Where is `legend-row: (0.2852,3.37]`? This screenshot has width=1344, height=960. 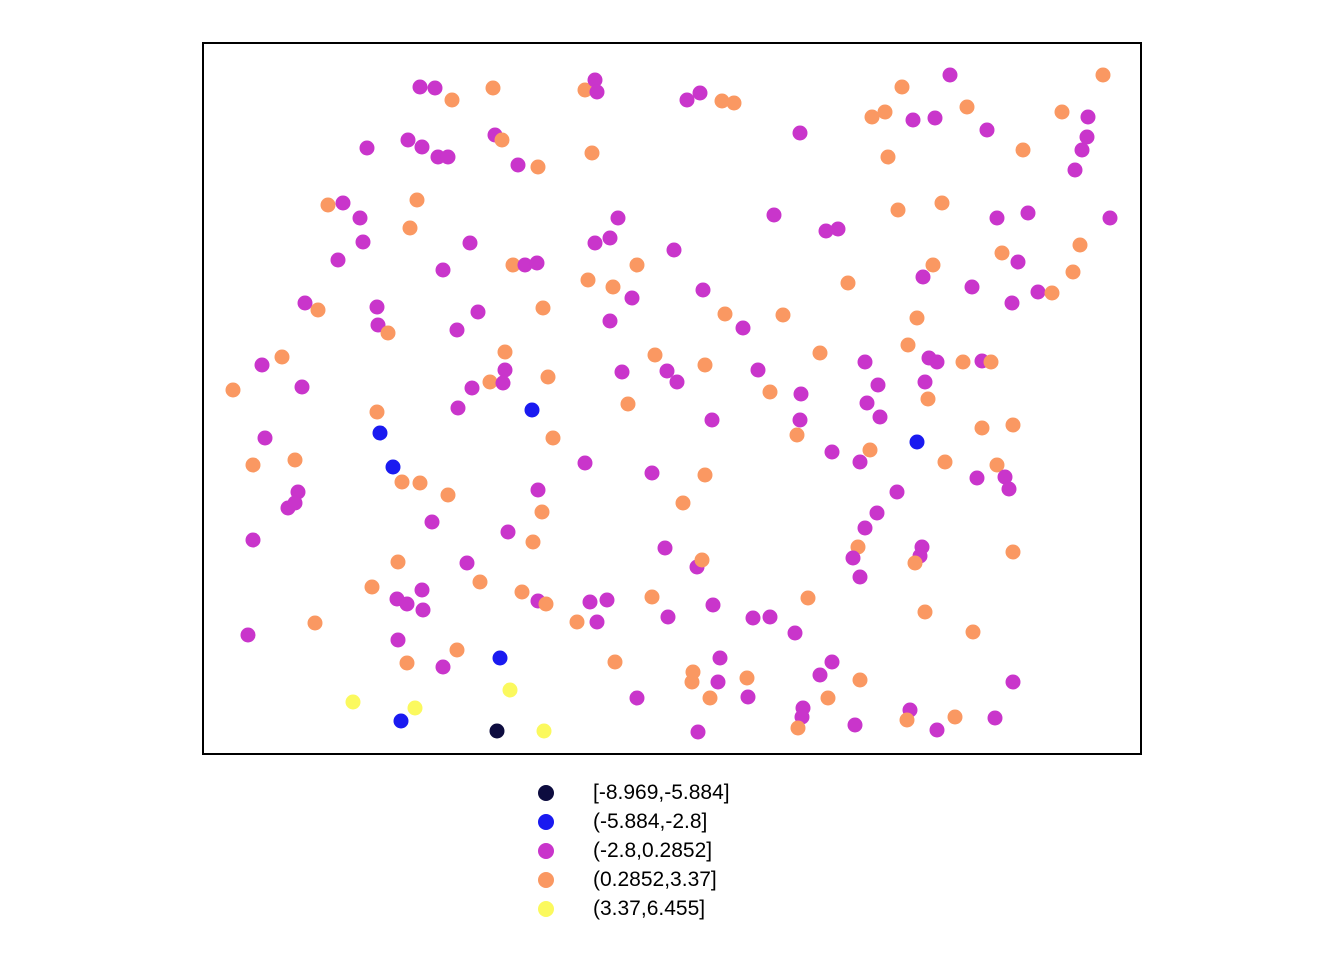
legend-row: (0.2852,3.37] is located at coordinates (634, 879).